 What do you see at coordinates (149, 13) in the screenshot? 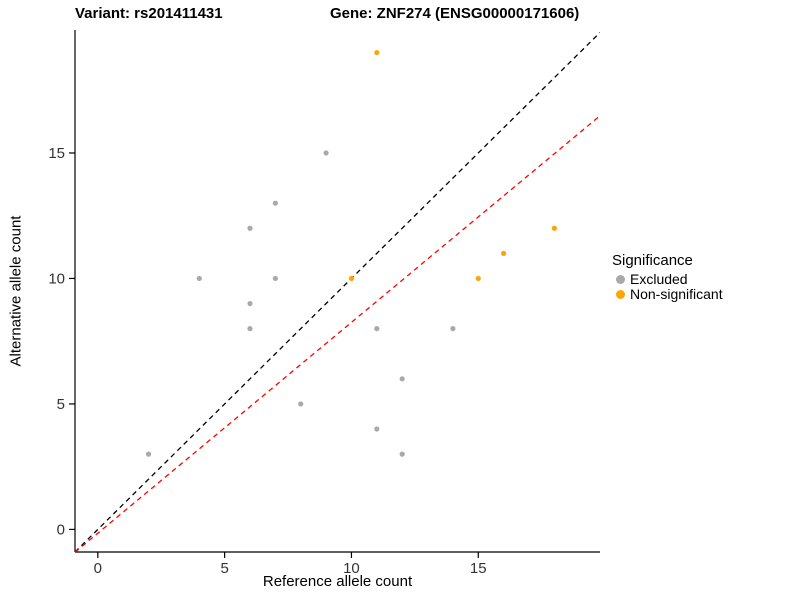
I see `variant-title: Variant: rs201411431` at bounding box center [149, 13].